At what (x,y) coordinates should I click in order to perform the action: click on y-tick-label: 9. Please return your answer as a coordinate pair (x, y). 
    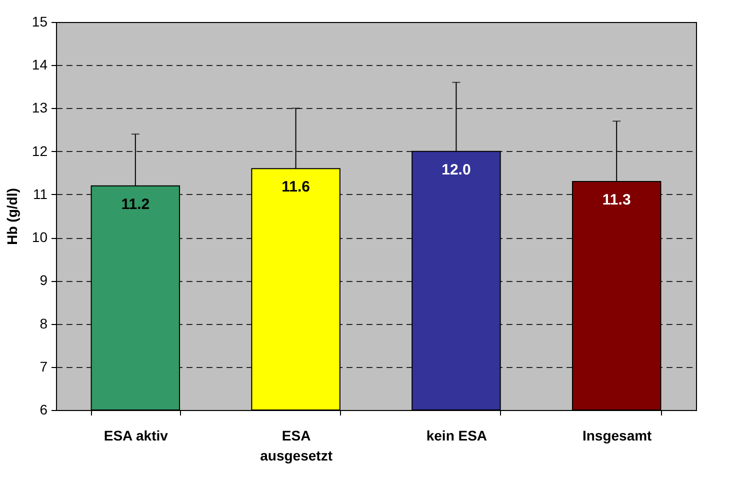
    Looking at the image, I should click on (44, 280).